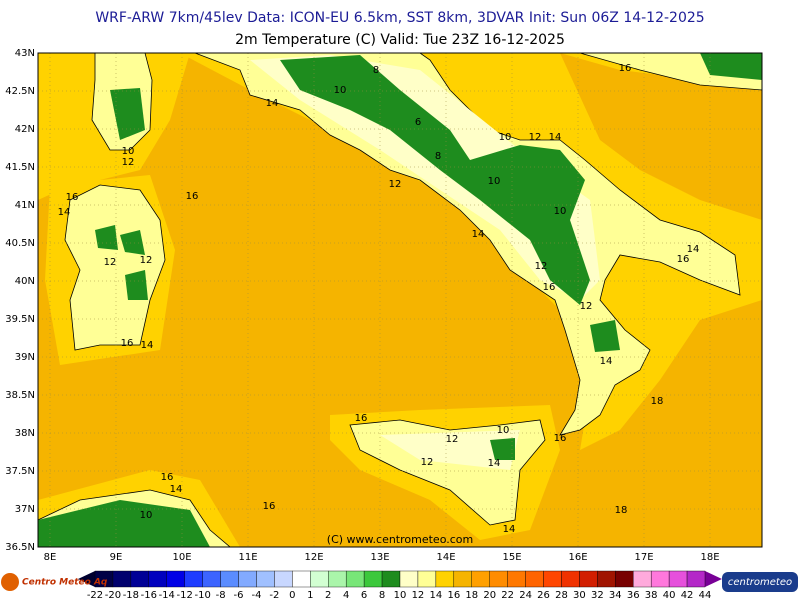 The image size is (800, 600). I want to click on copyright: (C) www.centrometeo.com, so click(400, 539).